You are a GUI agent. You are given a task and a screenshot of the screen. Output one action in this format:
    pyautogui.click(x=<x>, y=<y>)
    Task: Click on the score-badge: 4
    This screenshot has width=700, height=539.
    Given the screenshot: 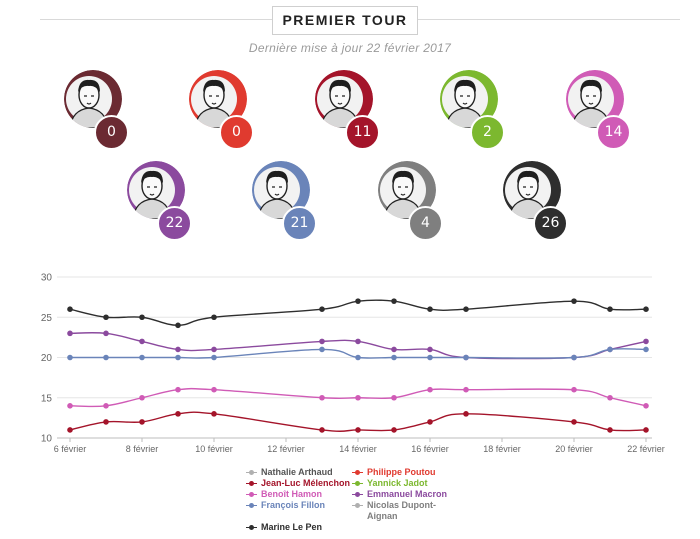 What is the action you would take?
    pyautogui.click(x=425, y=223)
    